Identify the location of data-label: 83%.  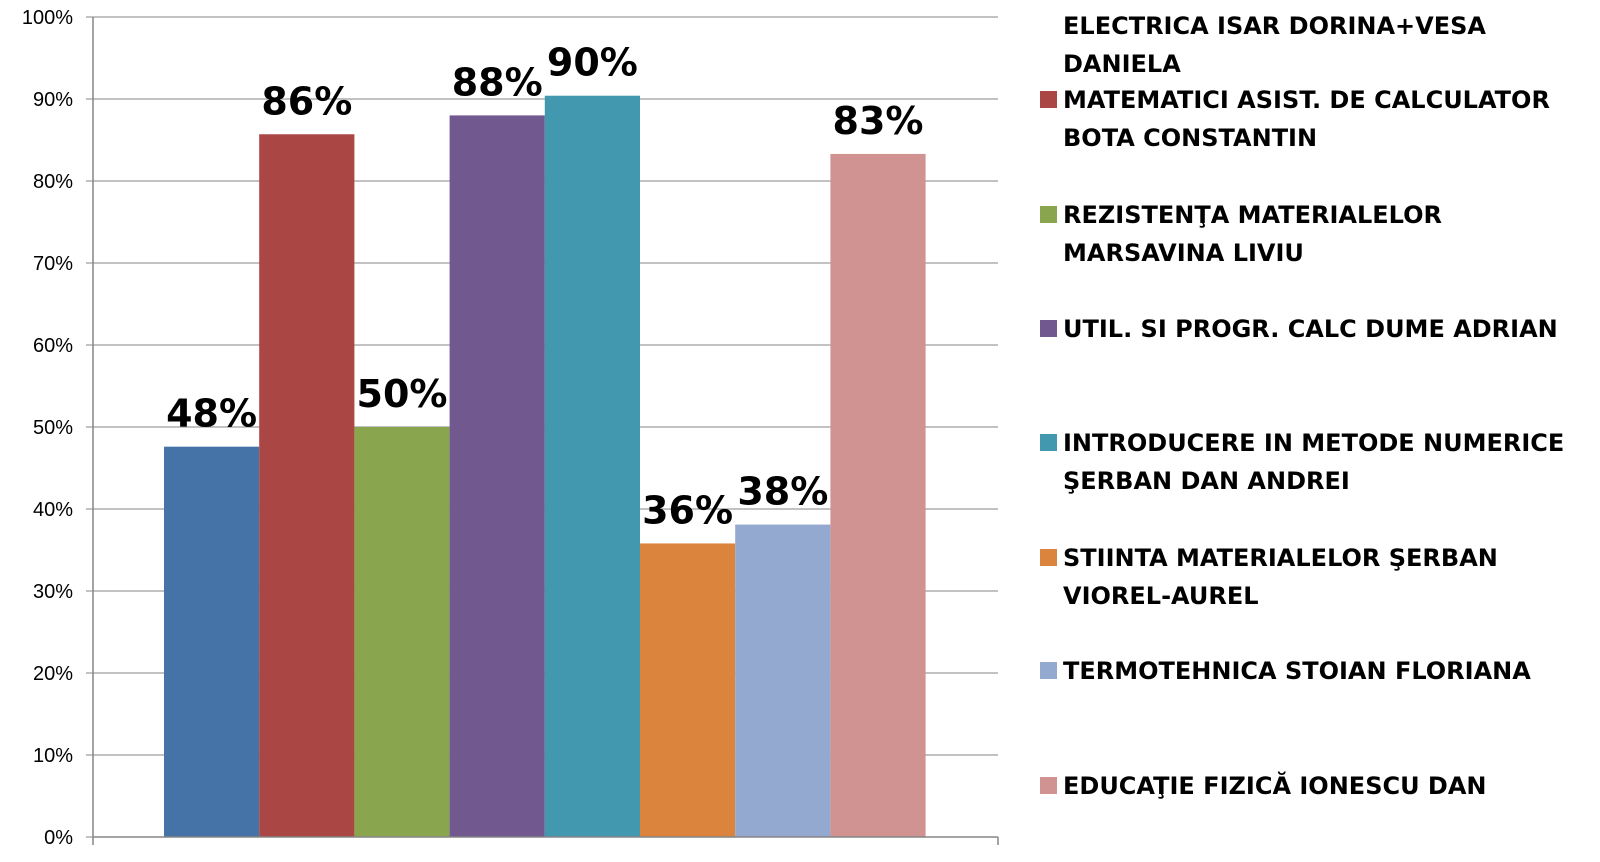
(878, 121).